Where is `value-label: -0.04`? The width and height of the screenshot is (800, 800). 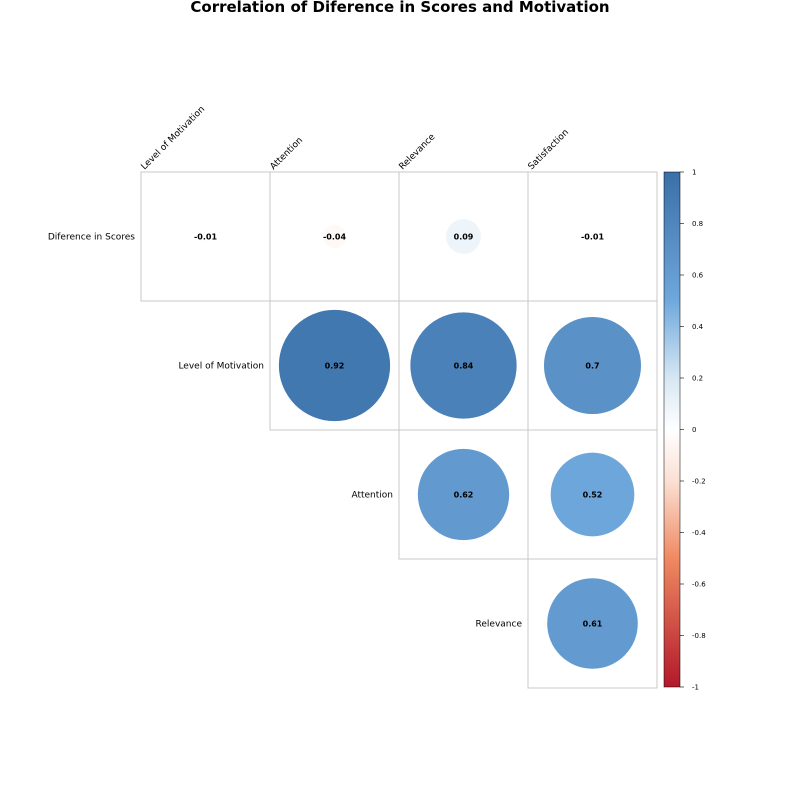
value-label: -0.04 is located at coordinates (334, 237).